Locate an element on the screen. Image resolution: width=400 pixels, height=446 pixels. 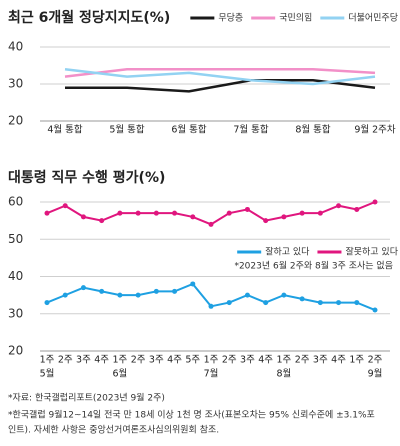
x-group-label: 6월 is located at coordinates (119, 374).